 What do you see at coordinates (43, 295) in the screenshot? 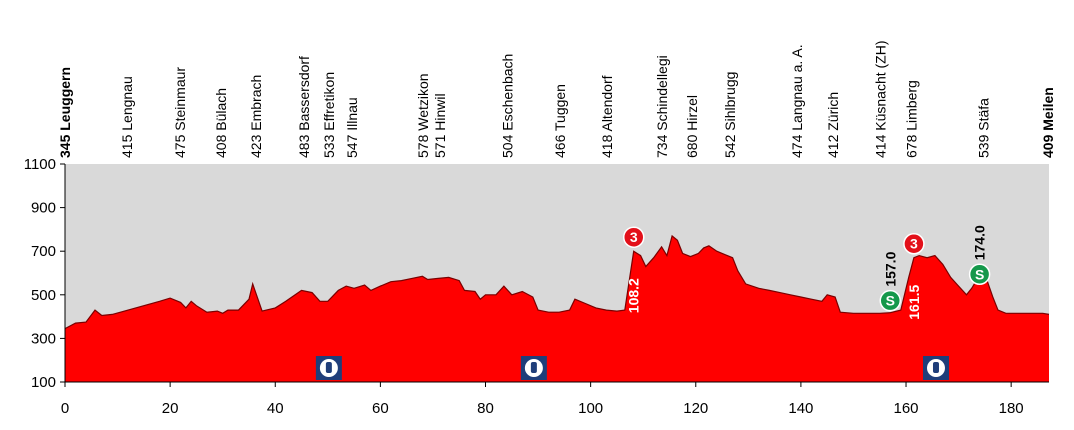
I see `y-tick-label: 500` at bounding box center [43, 295].